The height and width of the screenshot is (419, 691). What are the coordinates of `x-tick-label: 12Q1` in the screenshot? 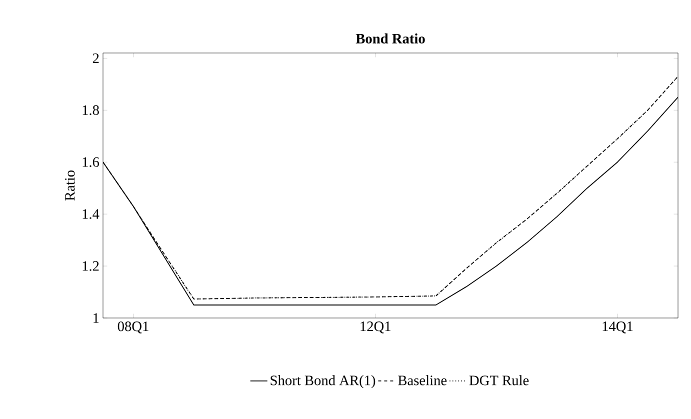 It's located at (375, 328).